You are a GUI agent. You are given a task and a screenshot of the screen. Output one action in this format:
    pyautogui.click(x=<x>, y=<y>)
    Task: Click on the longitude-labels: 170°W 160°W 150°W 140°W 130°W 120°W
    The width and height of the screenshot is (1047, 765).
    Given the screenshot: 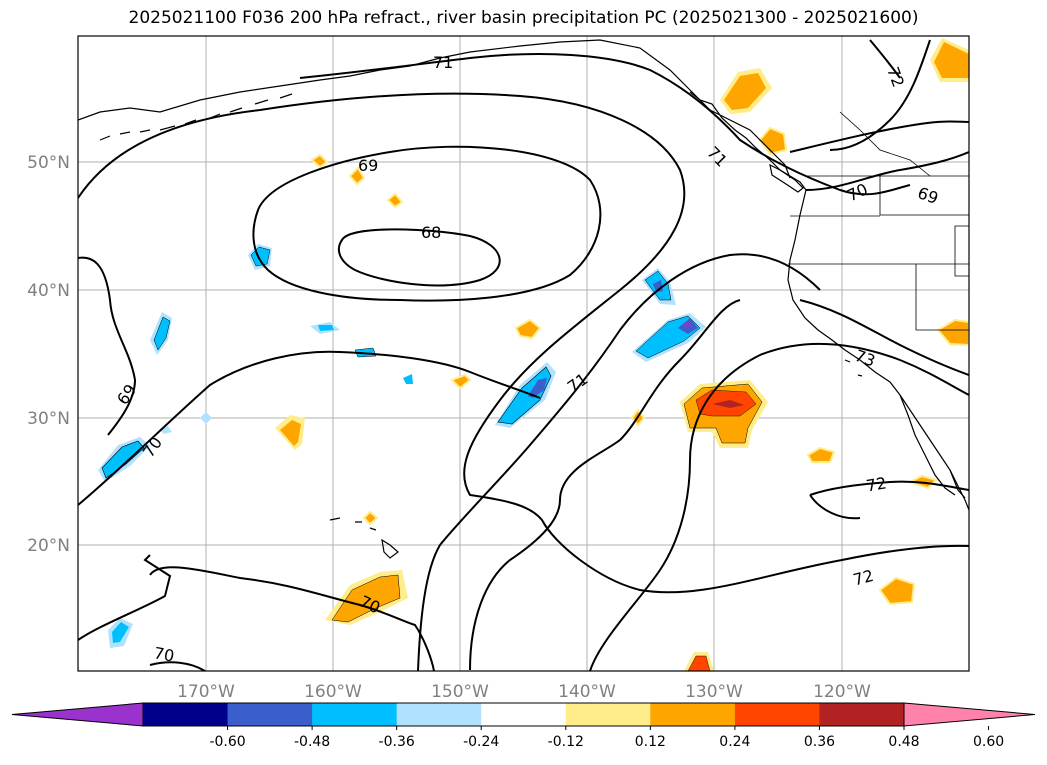 What is the action you would take?
    pyautogui.click(x=524, y=692)
    